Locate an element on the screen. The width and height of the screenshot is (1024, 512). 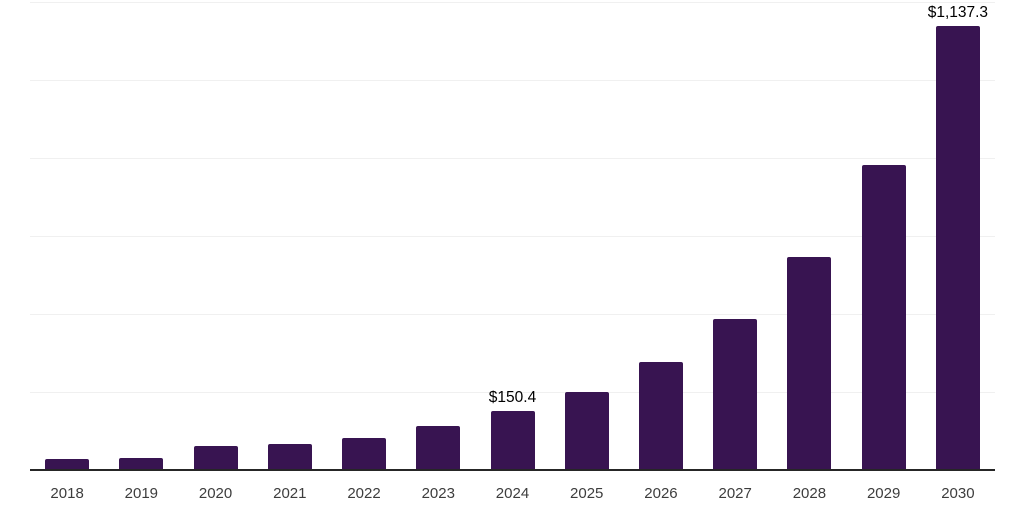
x-tick-2028: 2028 is located at coordinates (809, 493).